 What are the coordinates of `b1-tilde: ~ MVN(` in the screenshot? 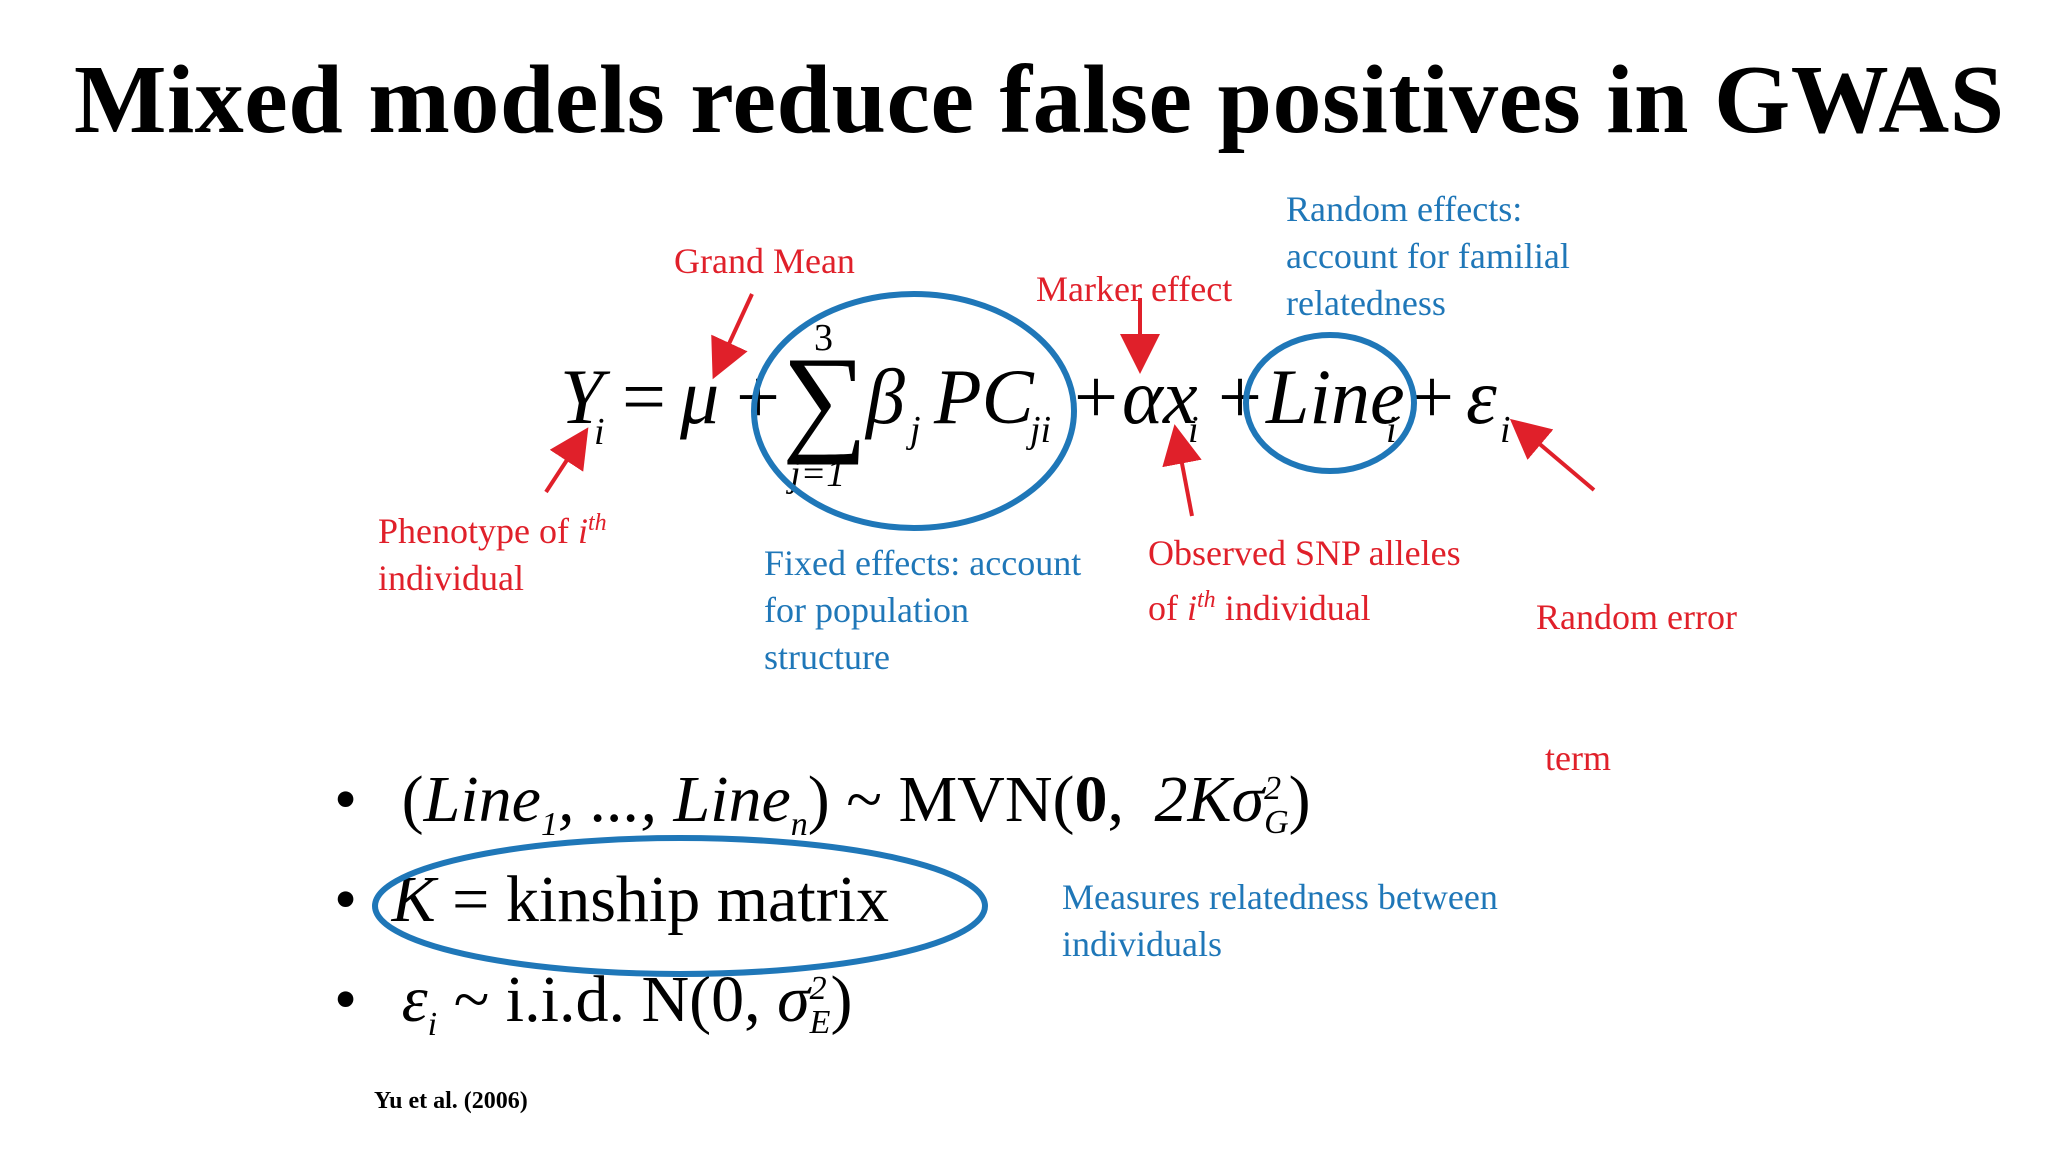 It's located at (952, 799).